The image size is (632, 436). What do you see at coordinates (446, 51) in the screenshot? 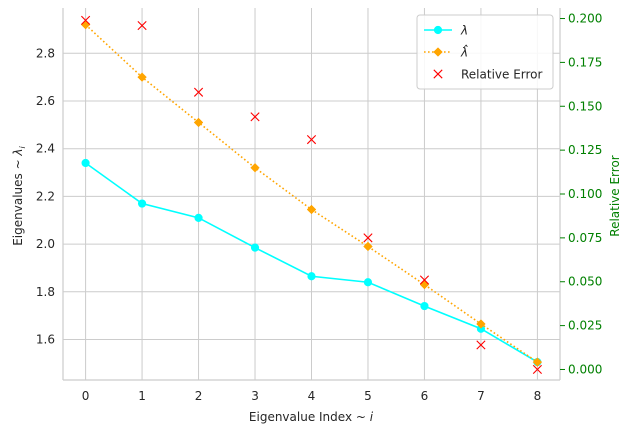
I see `legend-entry: λ̂` at bounding box center [446, 51].